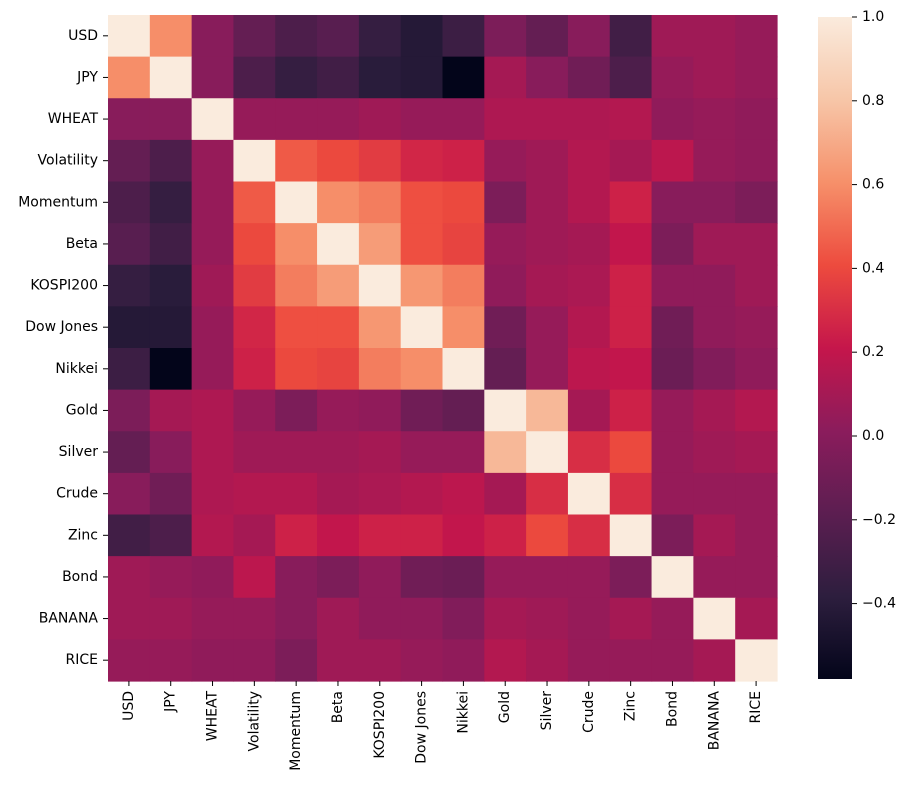 Image resolution: width=909 pixels, height=788 pixels. Describe the element at coordinates (213, 77) in the screenshot. I see `heatmap-cell-jpy-wheat` at that location.